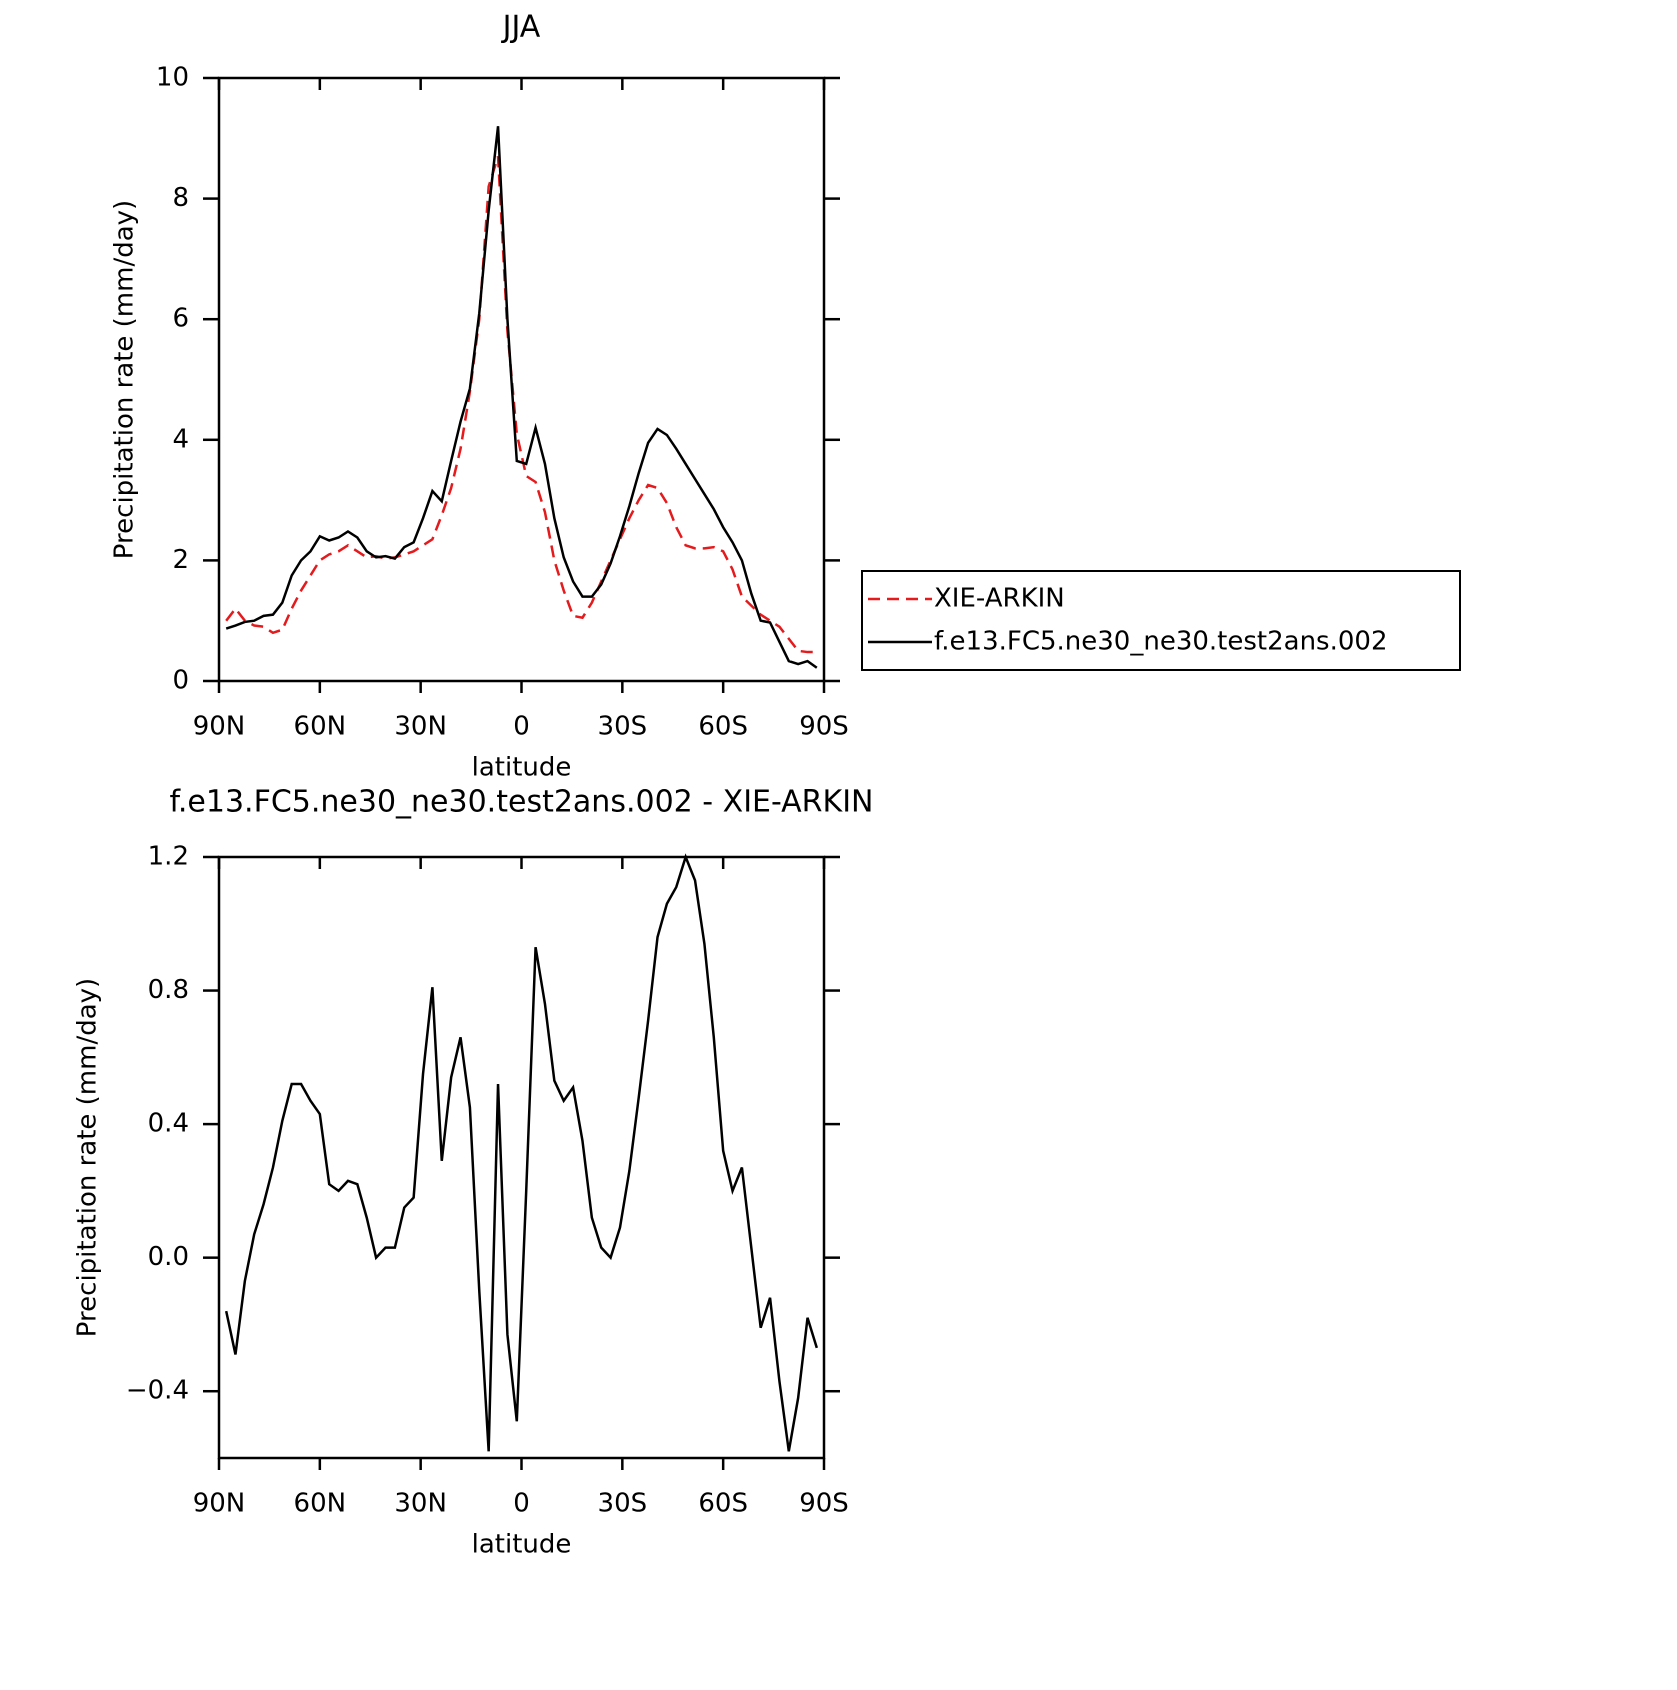 This screenshot has width=1677, height=1690. Describe the element at coordinates (157, 1391) in the screenshot. I see `y-tick-label: −0.4` at that location.